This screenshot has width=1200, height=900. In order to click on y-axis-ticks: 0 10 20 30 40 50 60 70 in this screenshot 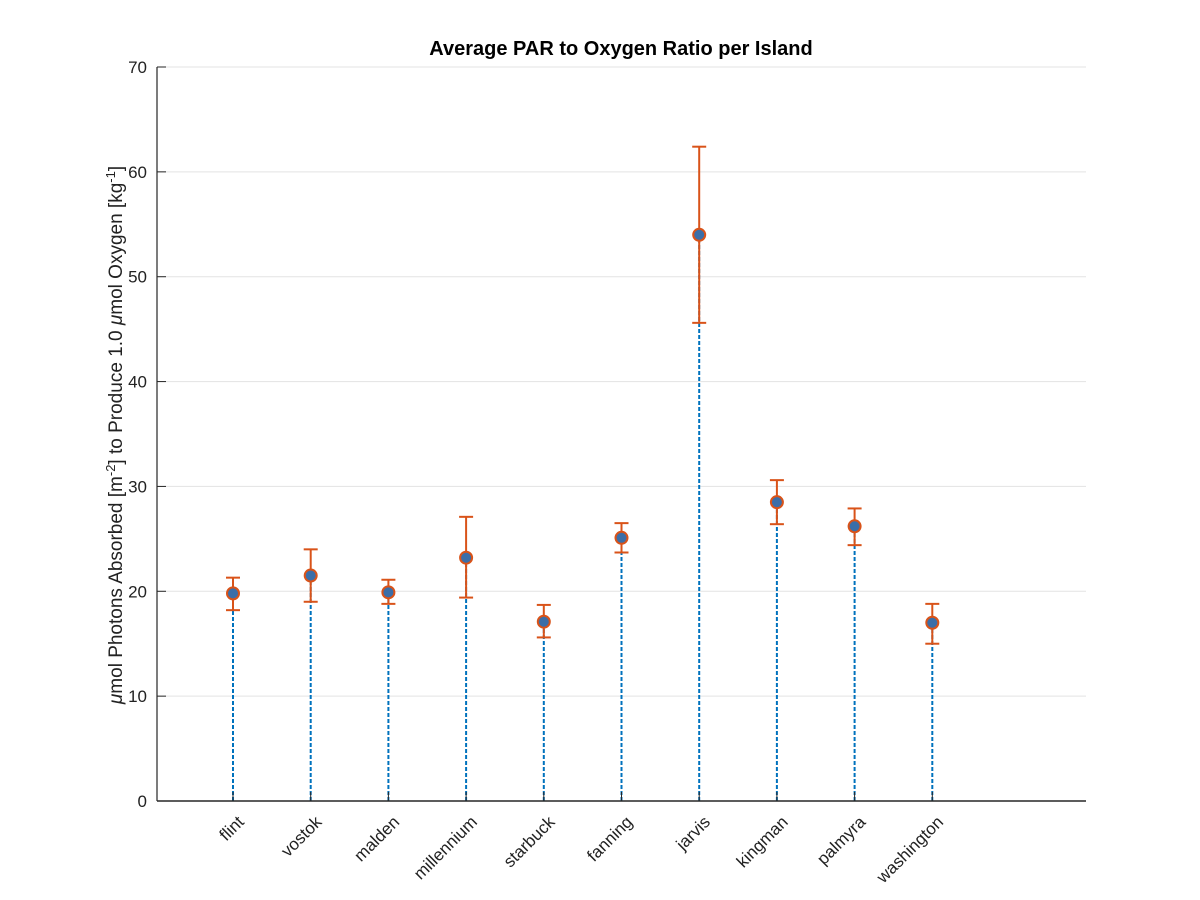, I will do `click(147, 434)`.